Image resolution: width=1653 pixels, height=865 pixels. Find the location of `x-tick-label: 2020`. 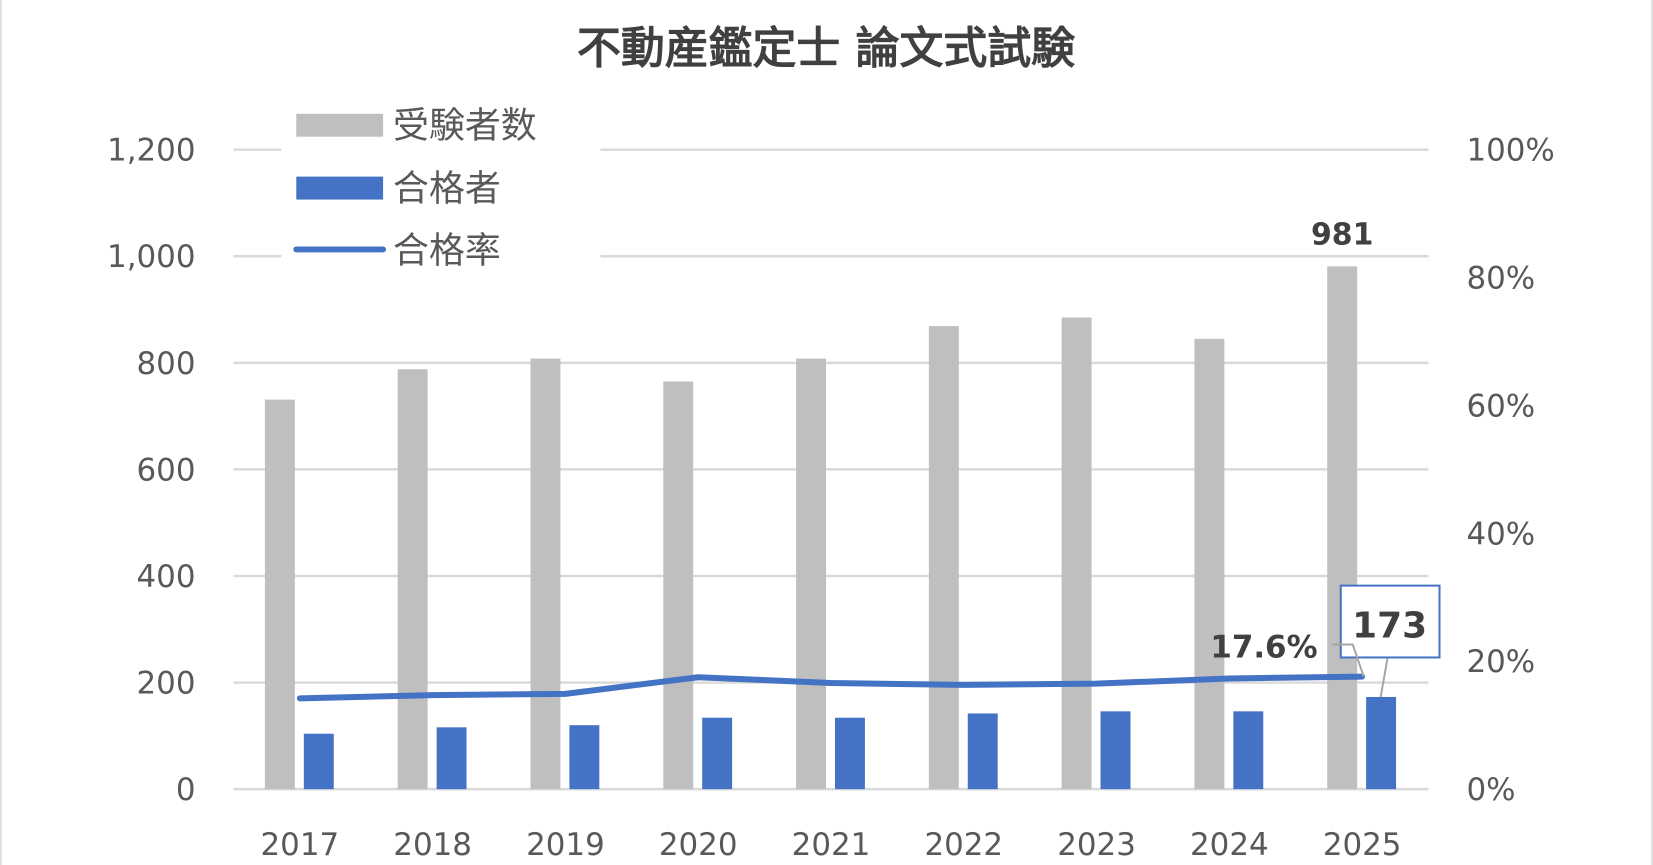

x-tick-label: 2020 is located at coordinates (698, 845).